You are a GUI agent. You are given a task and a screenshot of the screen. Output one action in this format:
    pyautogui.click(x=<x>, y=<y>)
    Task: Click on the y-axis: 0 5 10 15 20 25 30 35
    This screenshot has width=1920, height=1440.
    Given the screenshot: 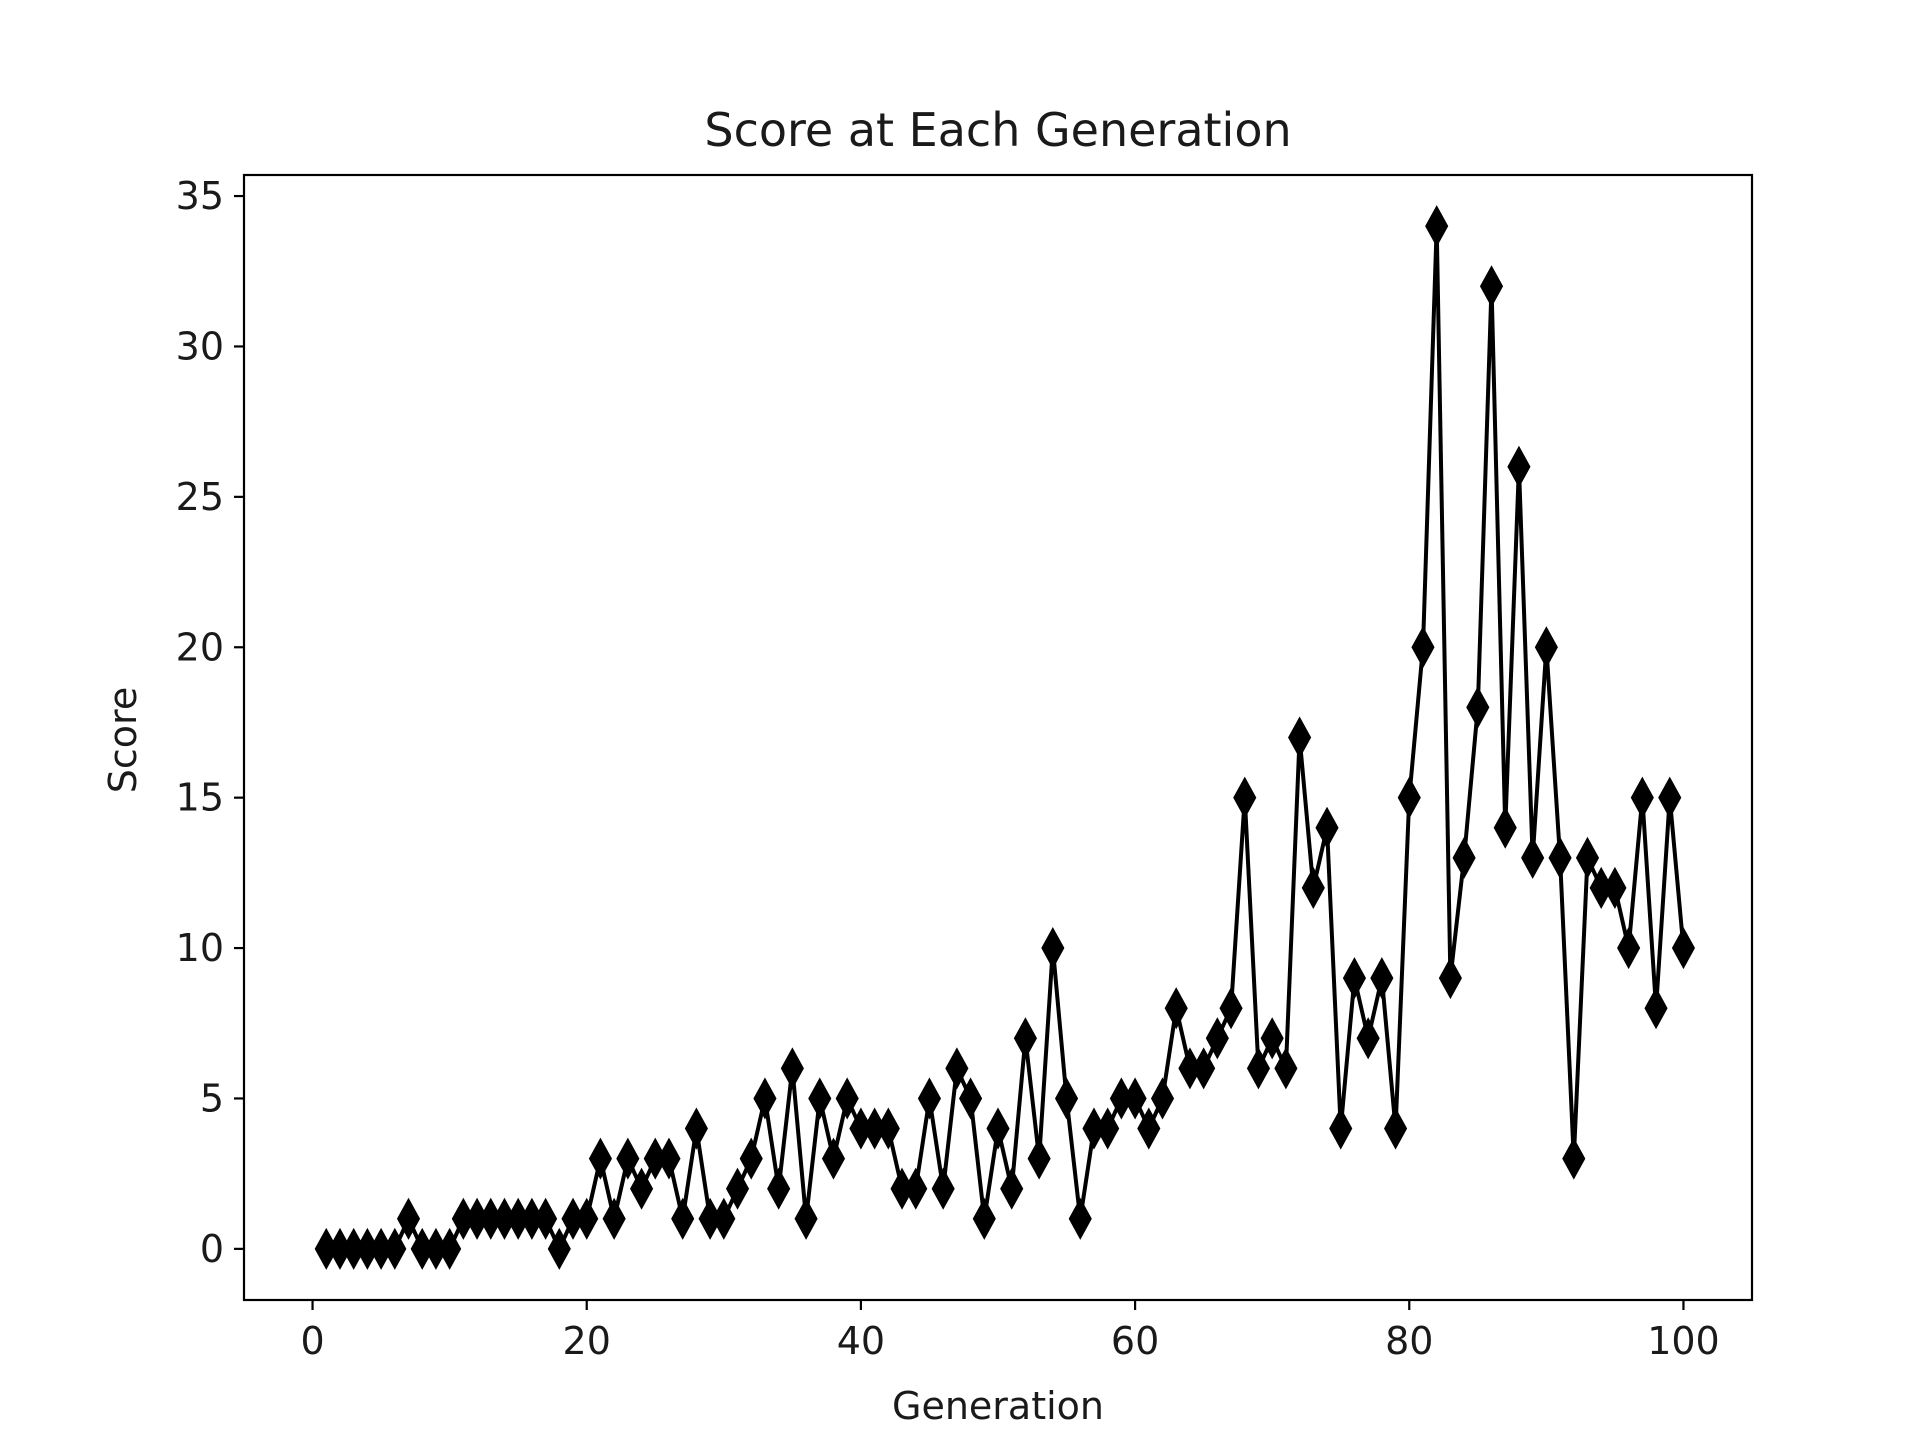 What is the action you would take?
    pyautogui.click(x=210, y=722)
    